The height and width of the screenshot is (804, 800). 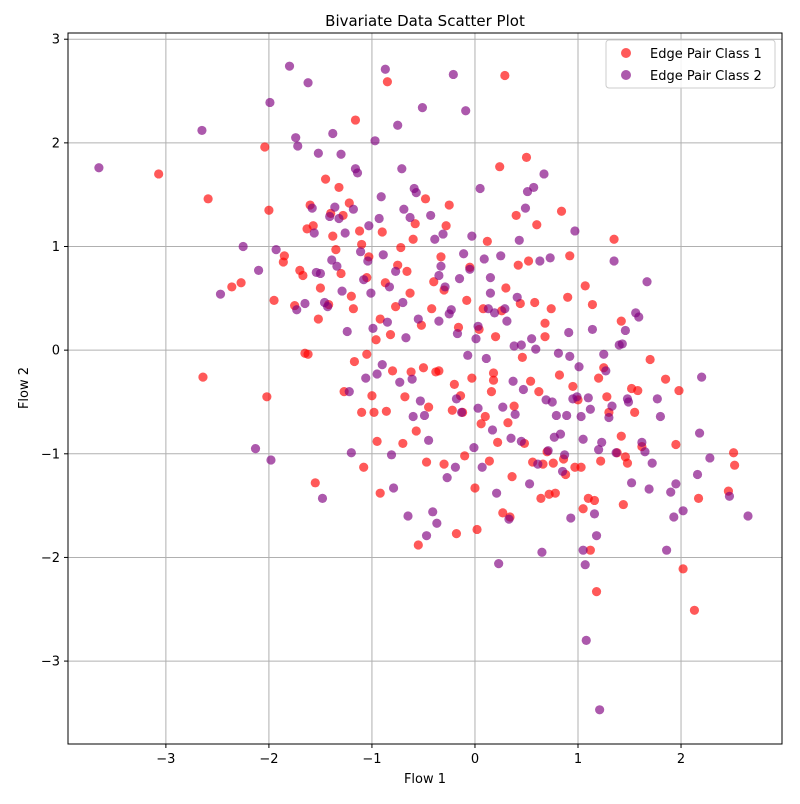 I want to click on x-tick-label: 1, so click(x=578, y=759).